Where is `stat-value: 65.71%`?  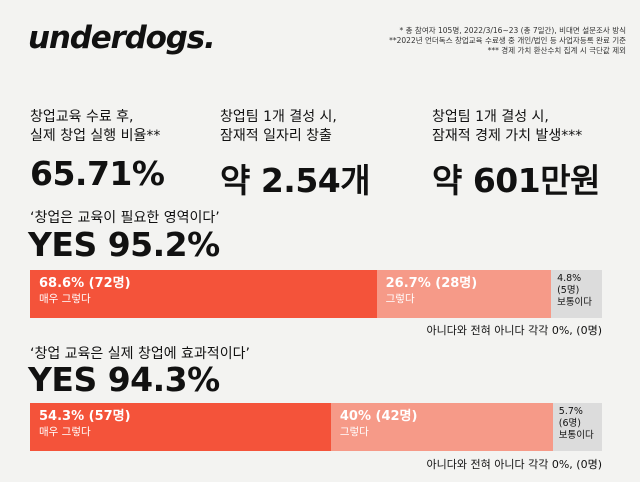
stat-value: 65.71% is located at coordinates (97, 173).